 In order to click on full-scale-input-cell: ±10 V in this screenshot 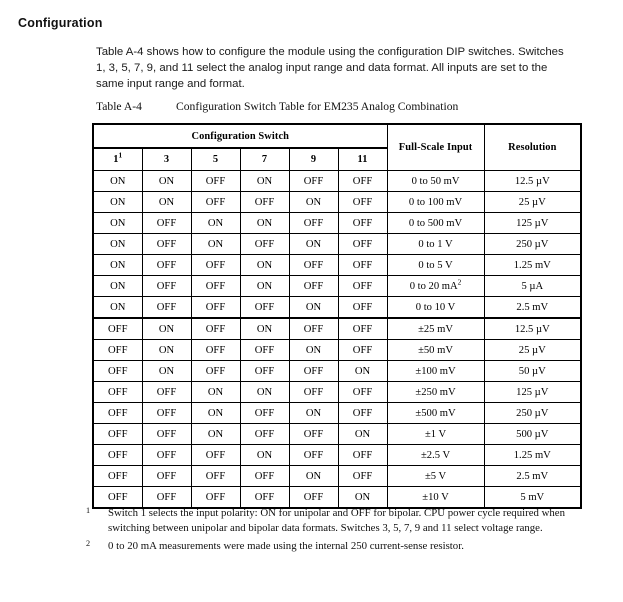, I will do `click(435, 497)`.